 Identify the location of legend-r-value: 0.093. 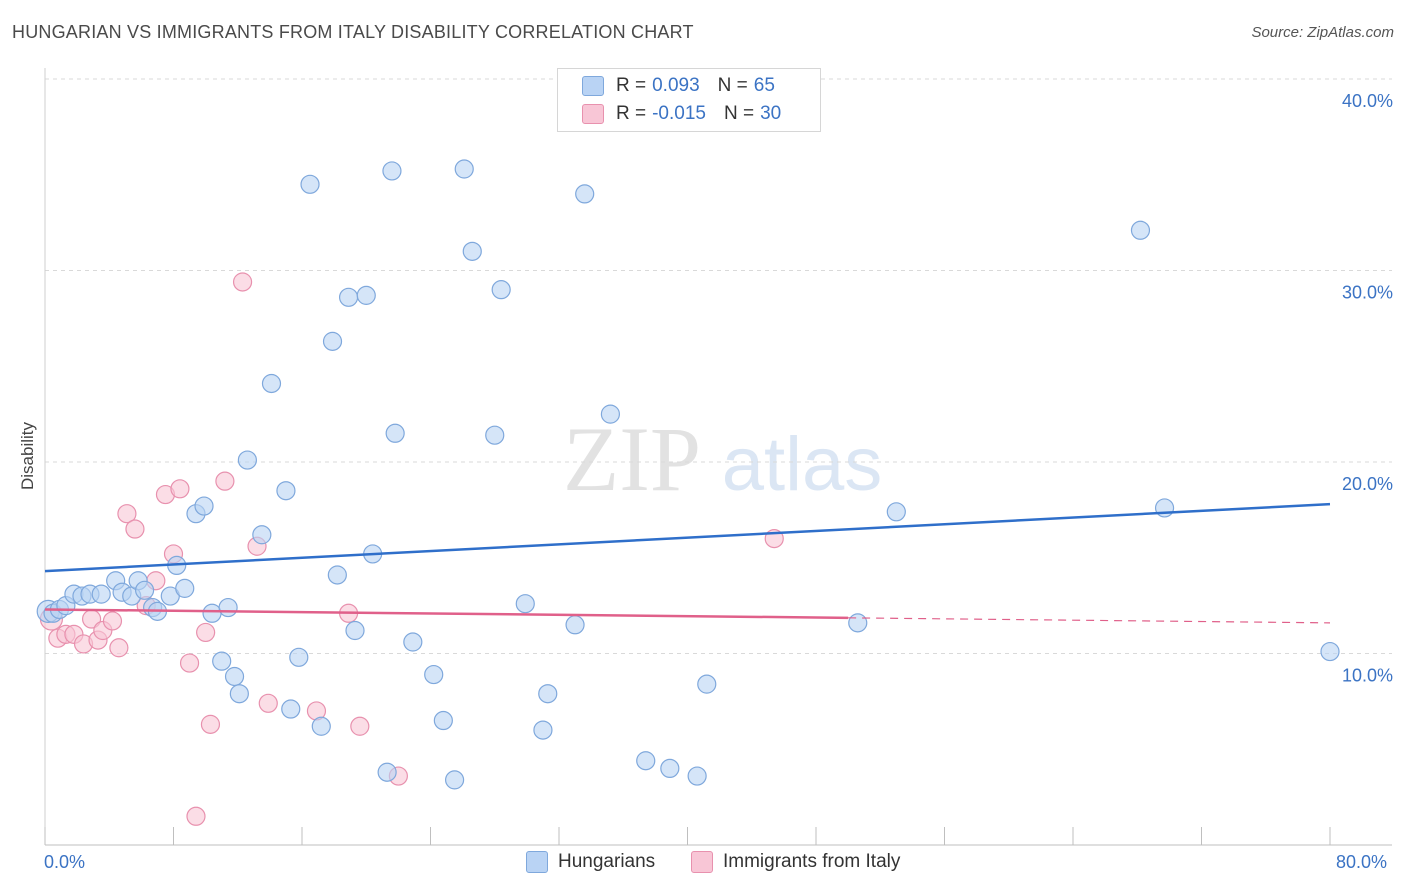
(676, 85).